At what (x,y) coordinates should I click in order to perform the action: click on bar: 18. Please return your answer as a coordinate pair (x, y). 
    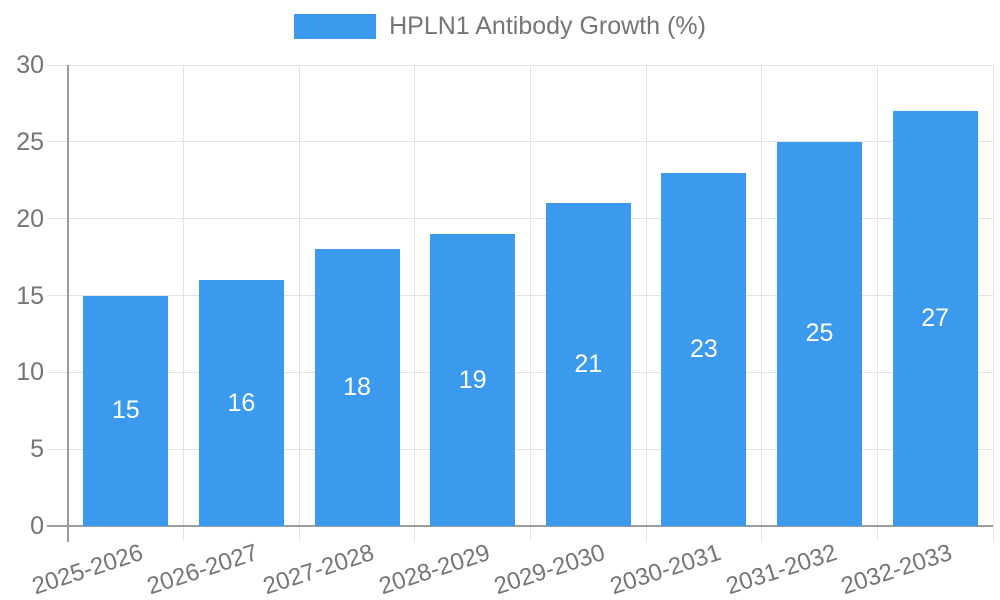
    Looking at the image, I should click on (357, 387).